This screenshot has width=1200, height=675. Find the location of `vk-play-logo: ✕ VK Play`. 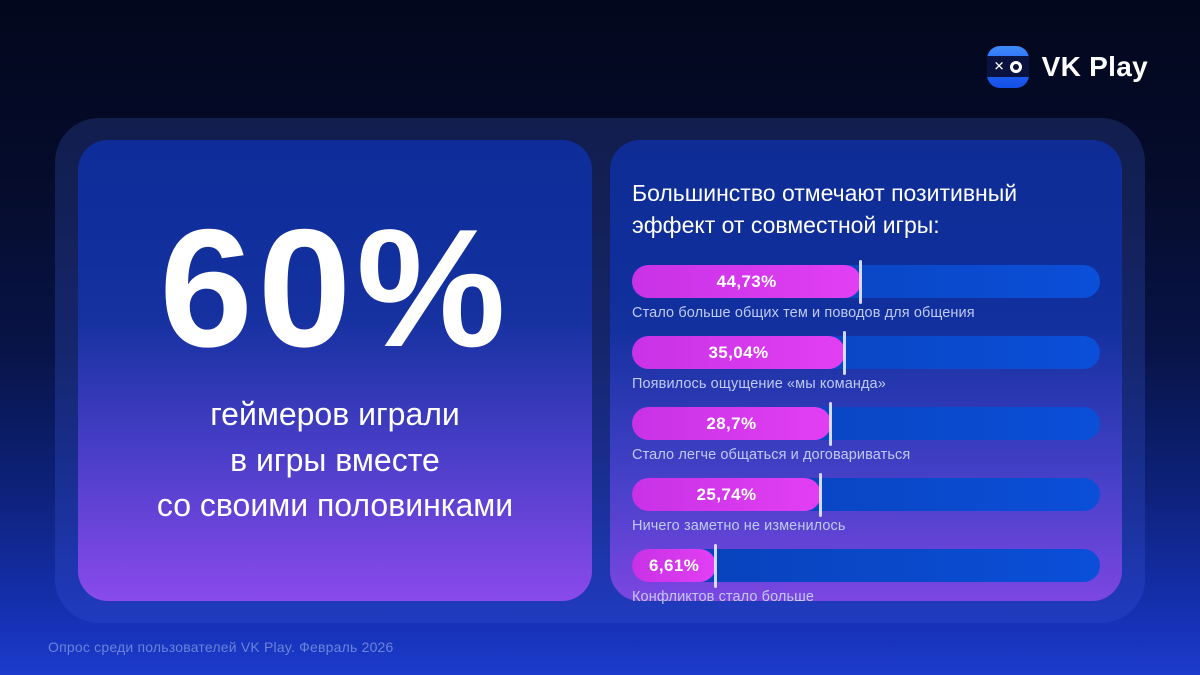

vk-play-logo: ✕ VK Play is located at coordinates (1067, 67).